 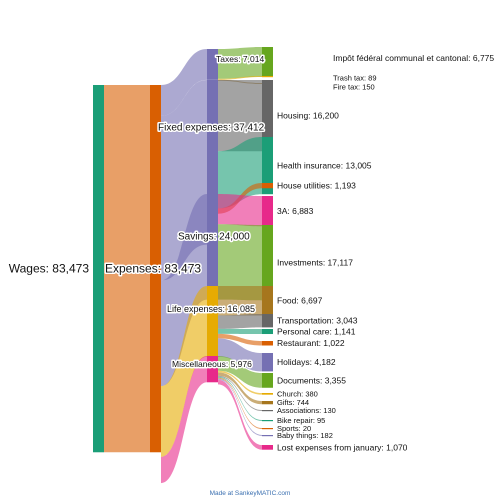 I want to click on label-housing: Housing: 16,200, so click(x=308, y=116).